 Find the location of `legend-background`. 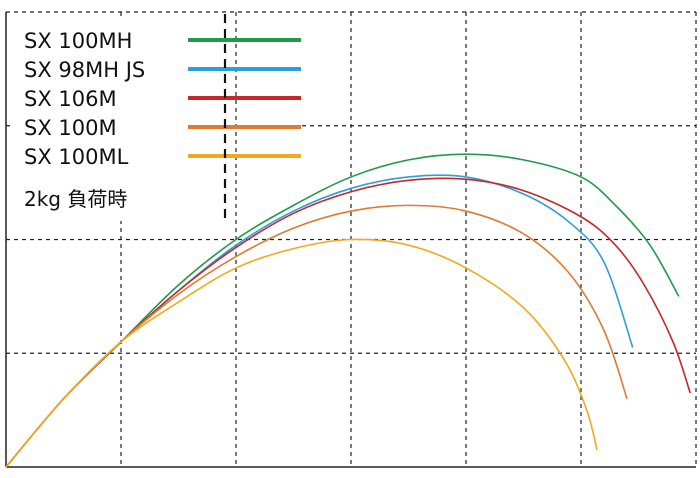

legend-background is located at coordinates (118, 118).